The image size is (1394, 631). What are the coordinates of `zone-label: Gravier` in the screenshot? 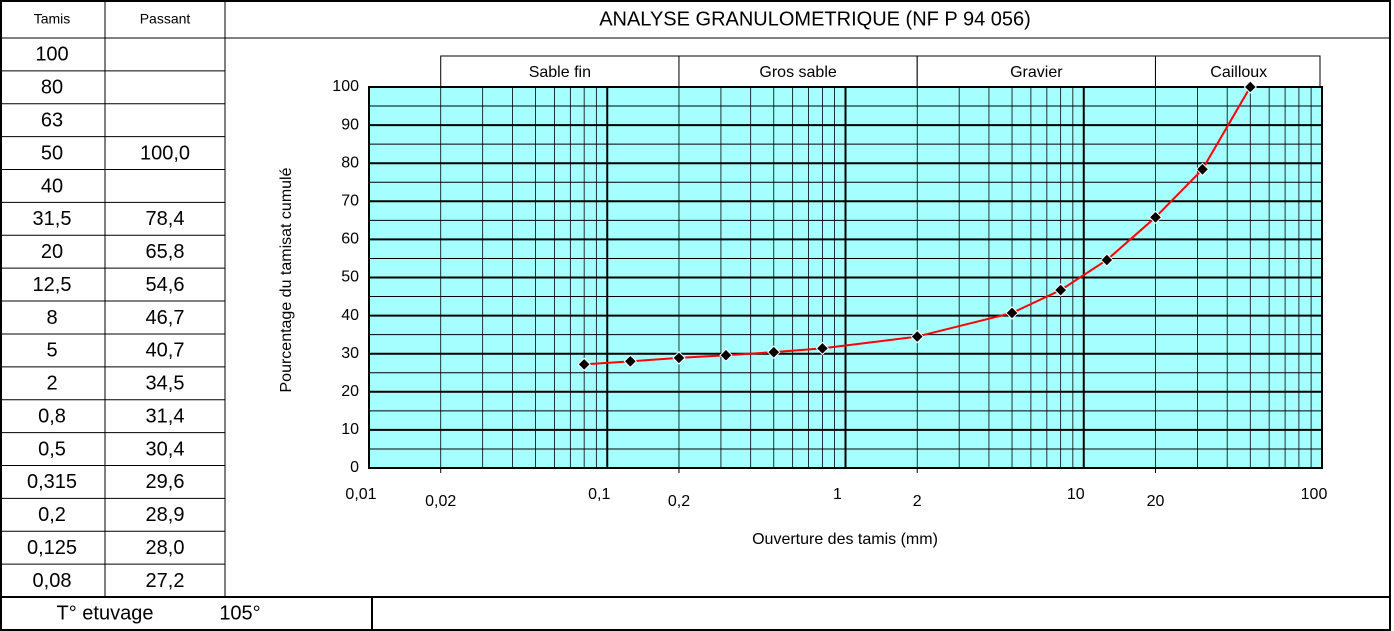 It's located at (1036, 72).